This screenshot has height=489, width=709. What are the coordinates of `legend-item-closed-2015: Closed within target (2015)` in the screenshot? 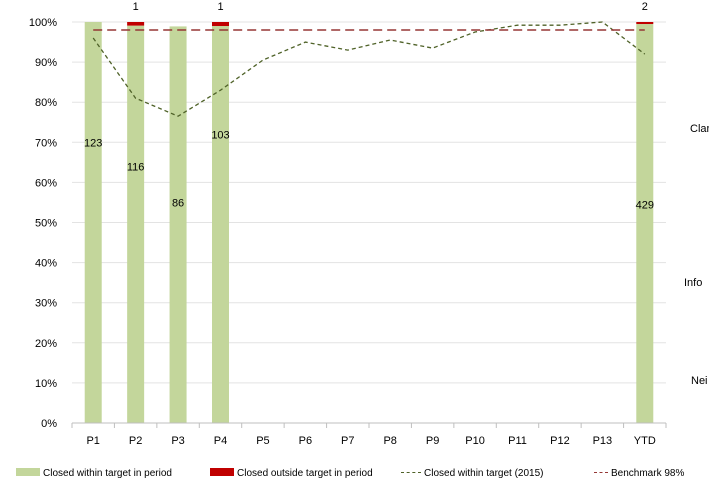 It's located at (472, 474).